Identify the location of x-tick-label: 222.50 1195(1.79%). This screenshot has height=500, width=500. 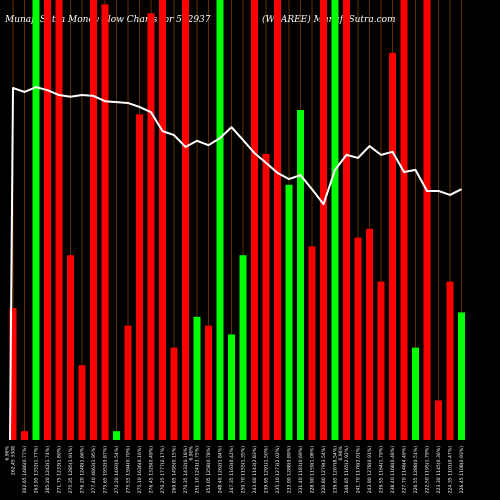
(428, 470).